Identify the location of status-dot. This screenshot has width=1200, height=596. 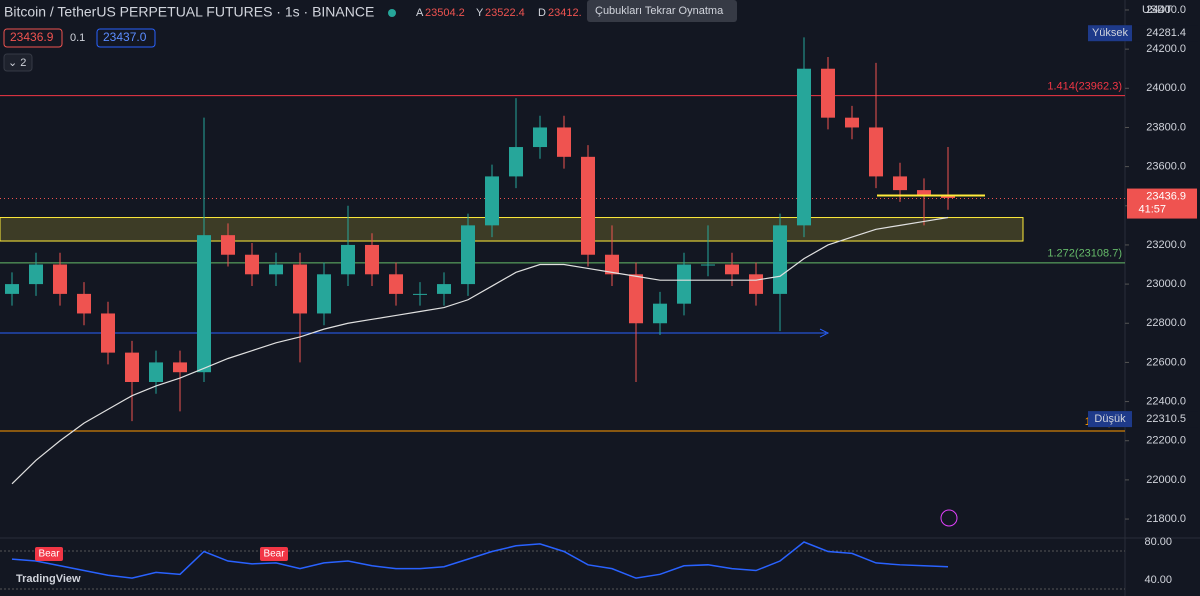
(392, 13).